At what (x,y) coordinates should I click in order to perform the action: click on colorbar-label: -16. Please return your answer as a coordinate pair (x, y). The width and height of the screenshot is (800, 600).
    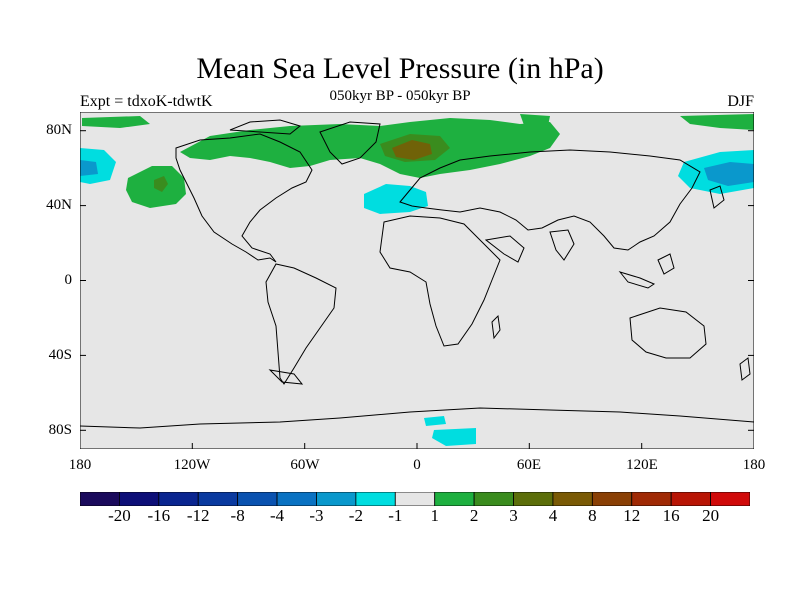
    Looking at the image, I should click on (159, 515).